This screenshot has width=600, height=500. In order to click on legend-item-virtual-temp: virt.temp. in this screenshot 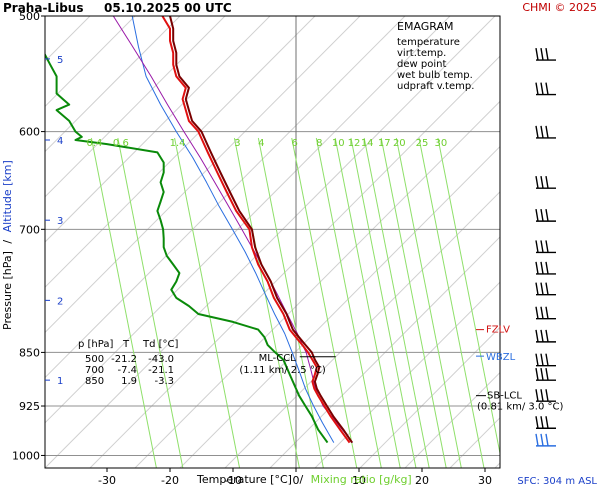, I will do `click(421, 53)`.